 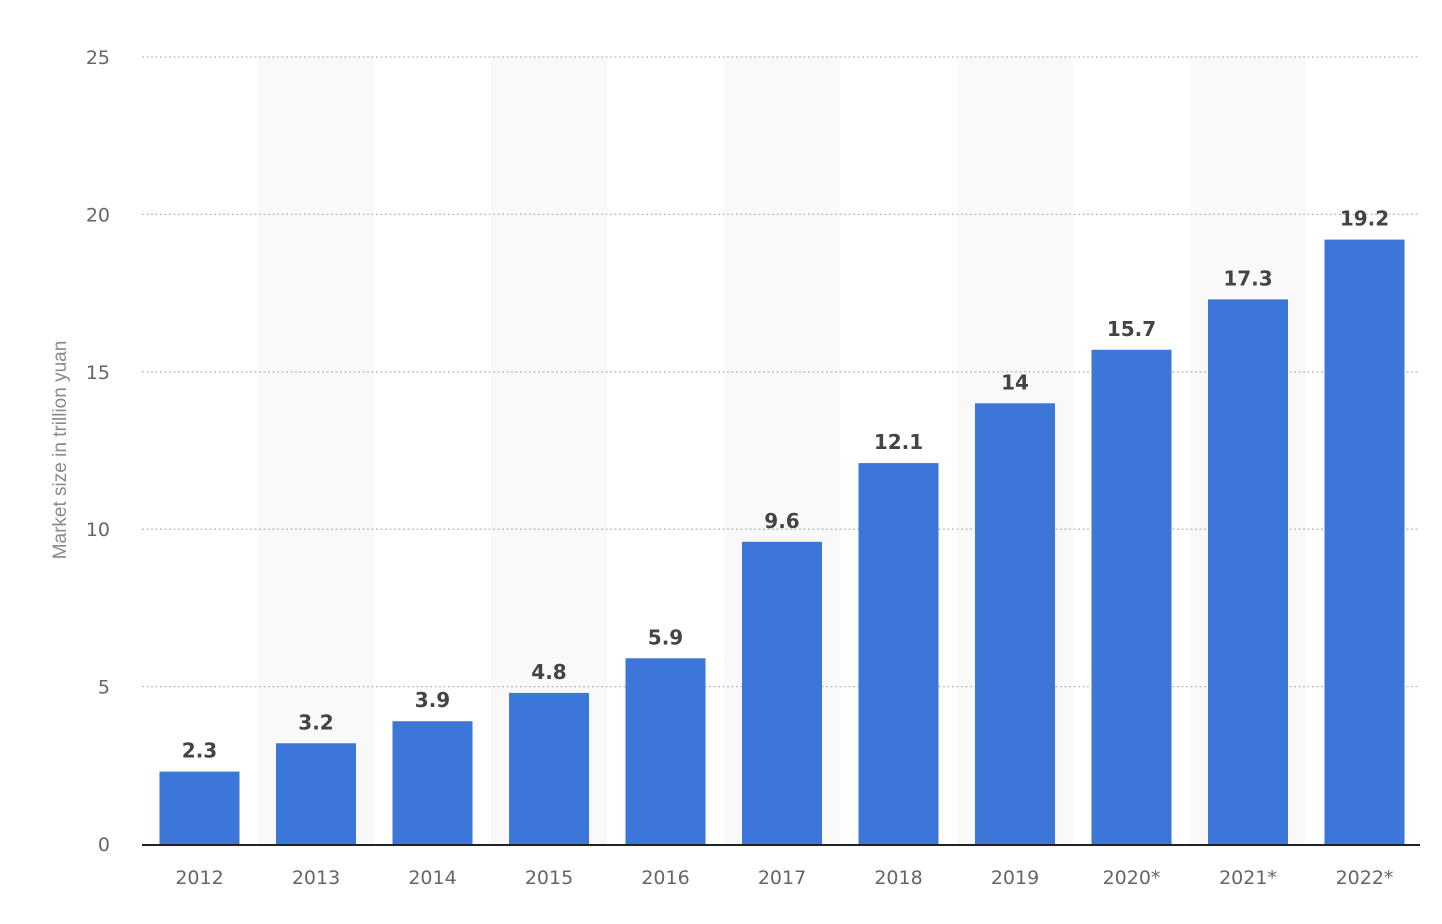 I want to click on bar-value-label: 14, so click(x=1015, y=382).